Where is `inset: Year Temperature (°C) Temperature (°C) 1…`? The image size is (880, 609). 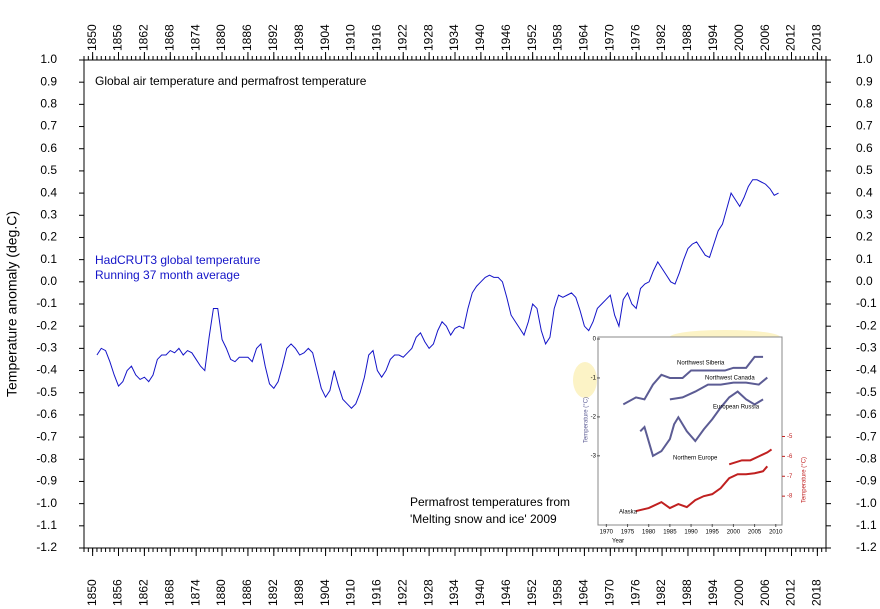
inset: Year Temperature (°C) Temperature (°C) 1… is located at coordinates (696, 441).